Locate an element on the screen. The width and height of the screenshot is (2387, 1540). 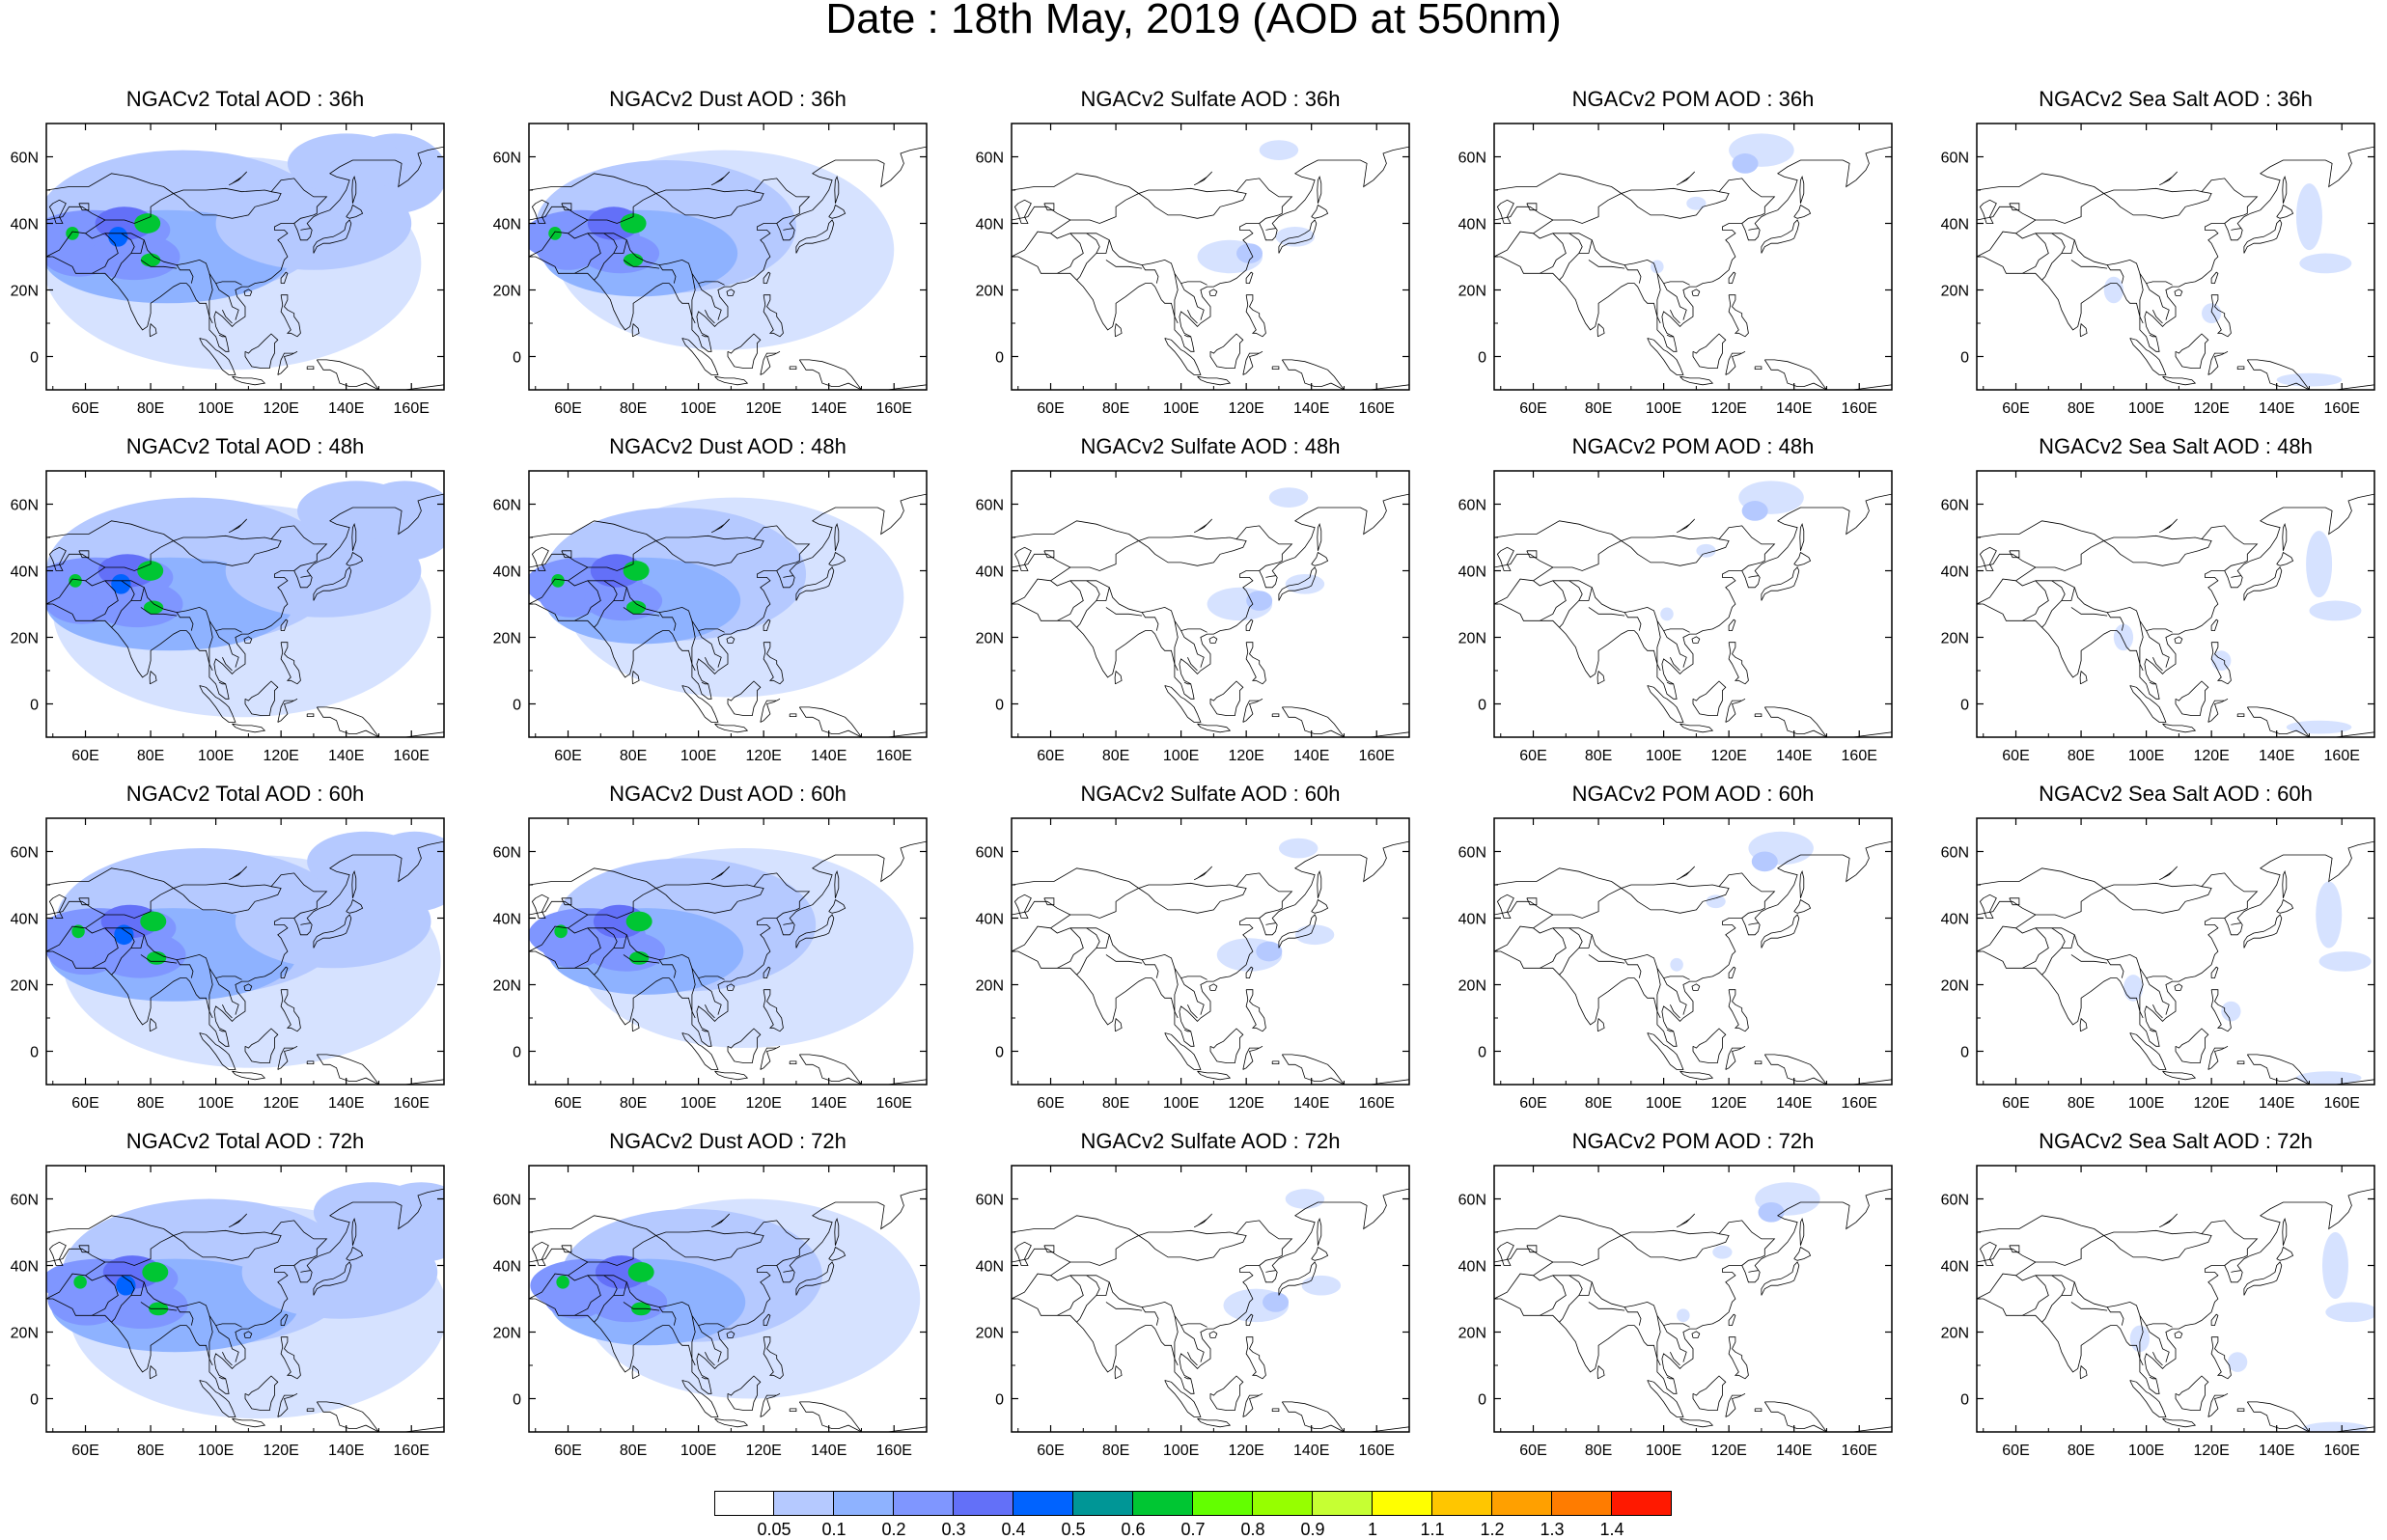
aod-map: 60E 80E 100E 120E 140E 160E 60N 40N 20N 0 is located at coordinates (228, 617).